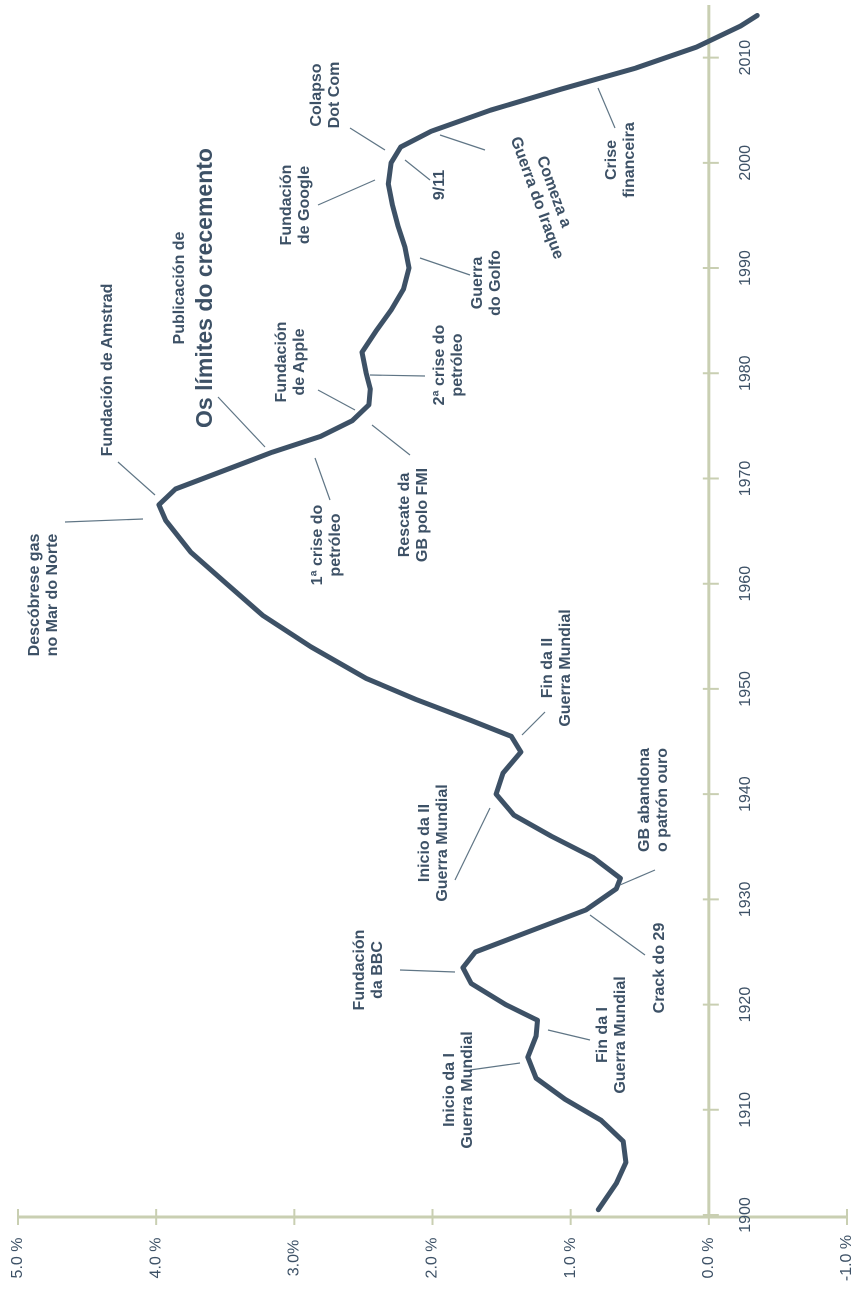 This screenshot has width=861, height=1296. Describe the element at coordinates (708, 1258) in the screenshot. I see `value-tick-label: 0.0 %` at that location.